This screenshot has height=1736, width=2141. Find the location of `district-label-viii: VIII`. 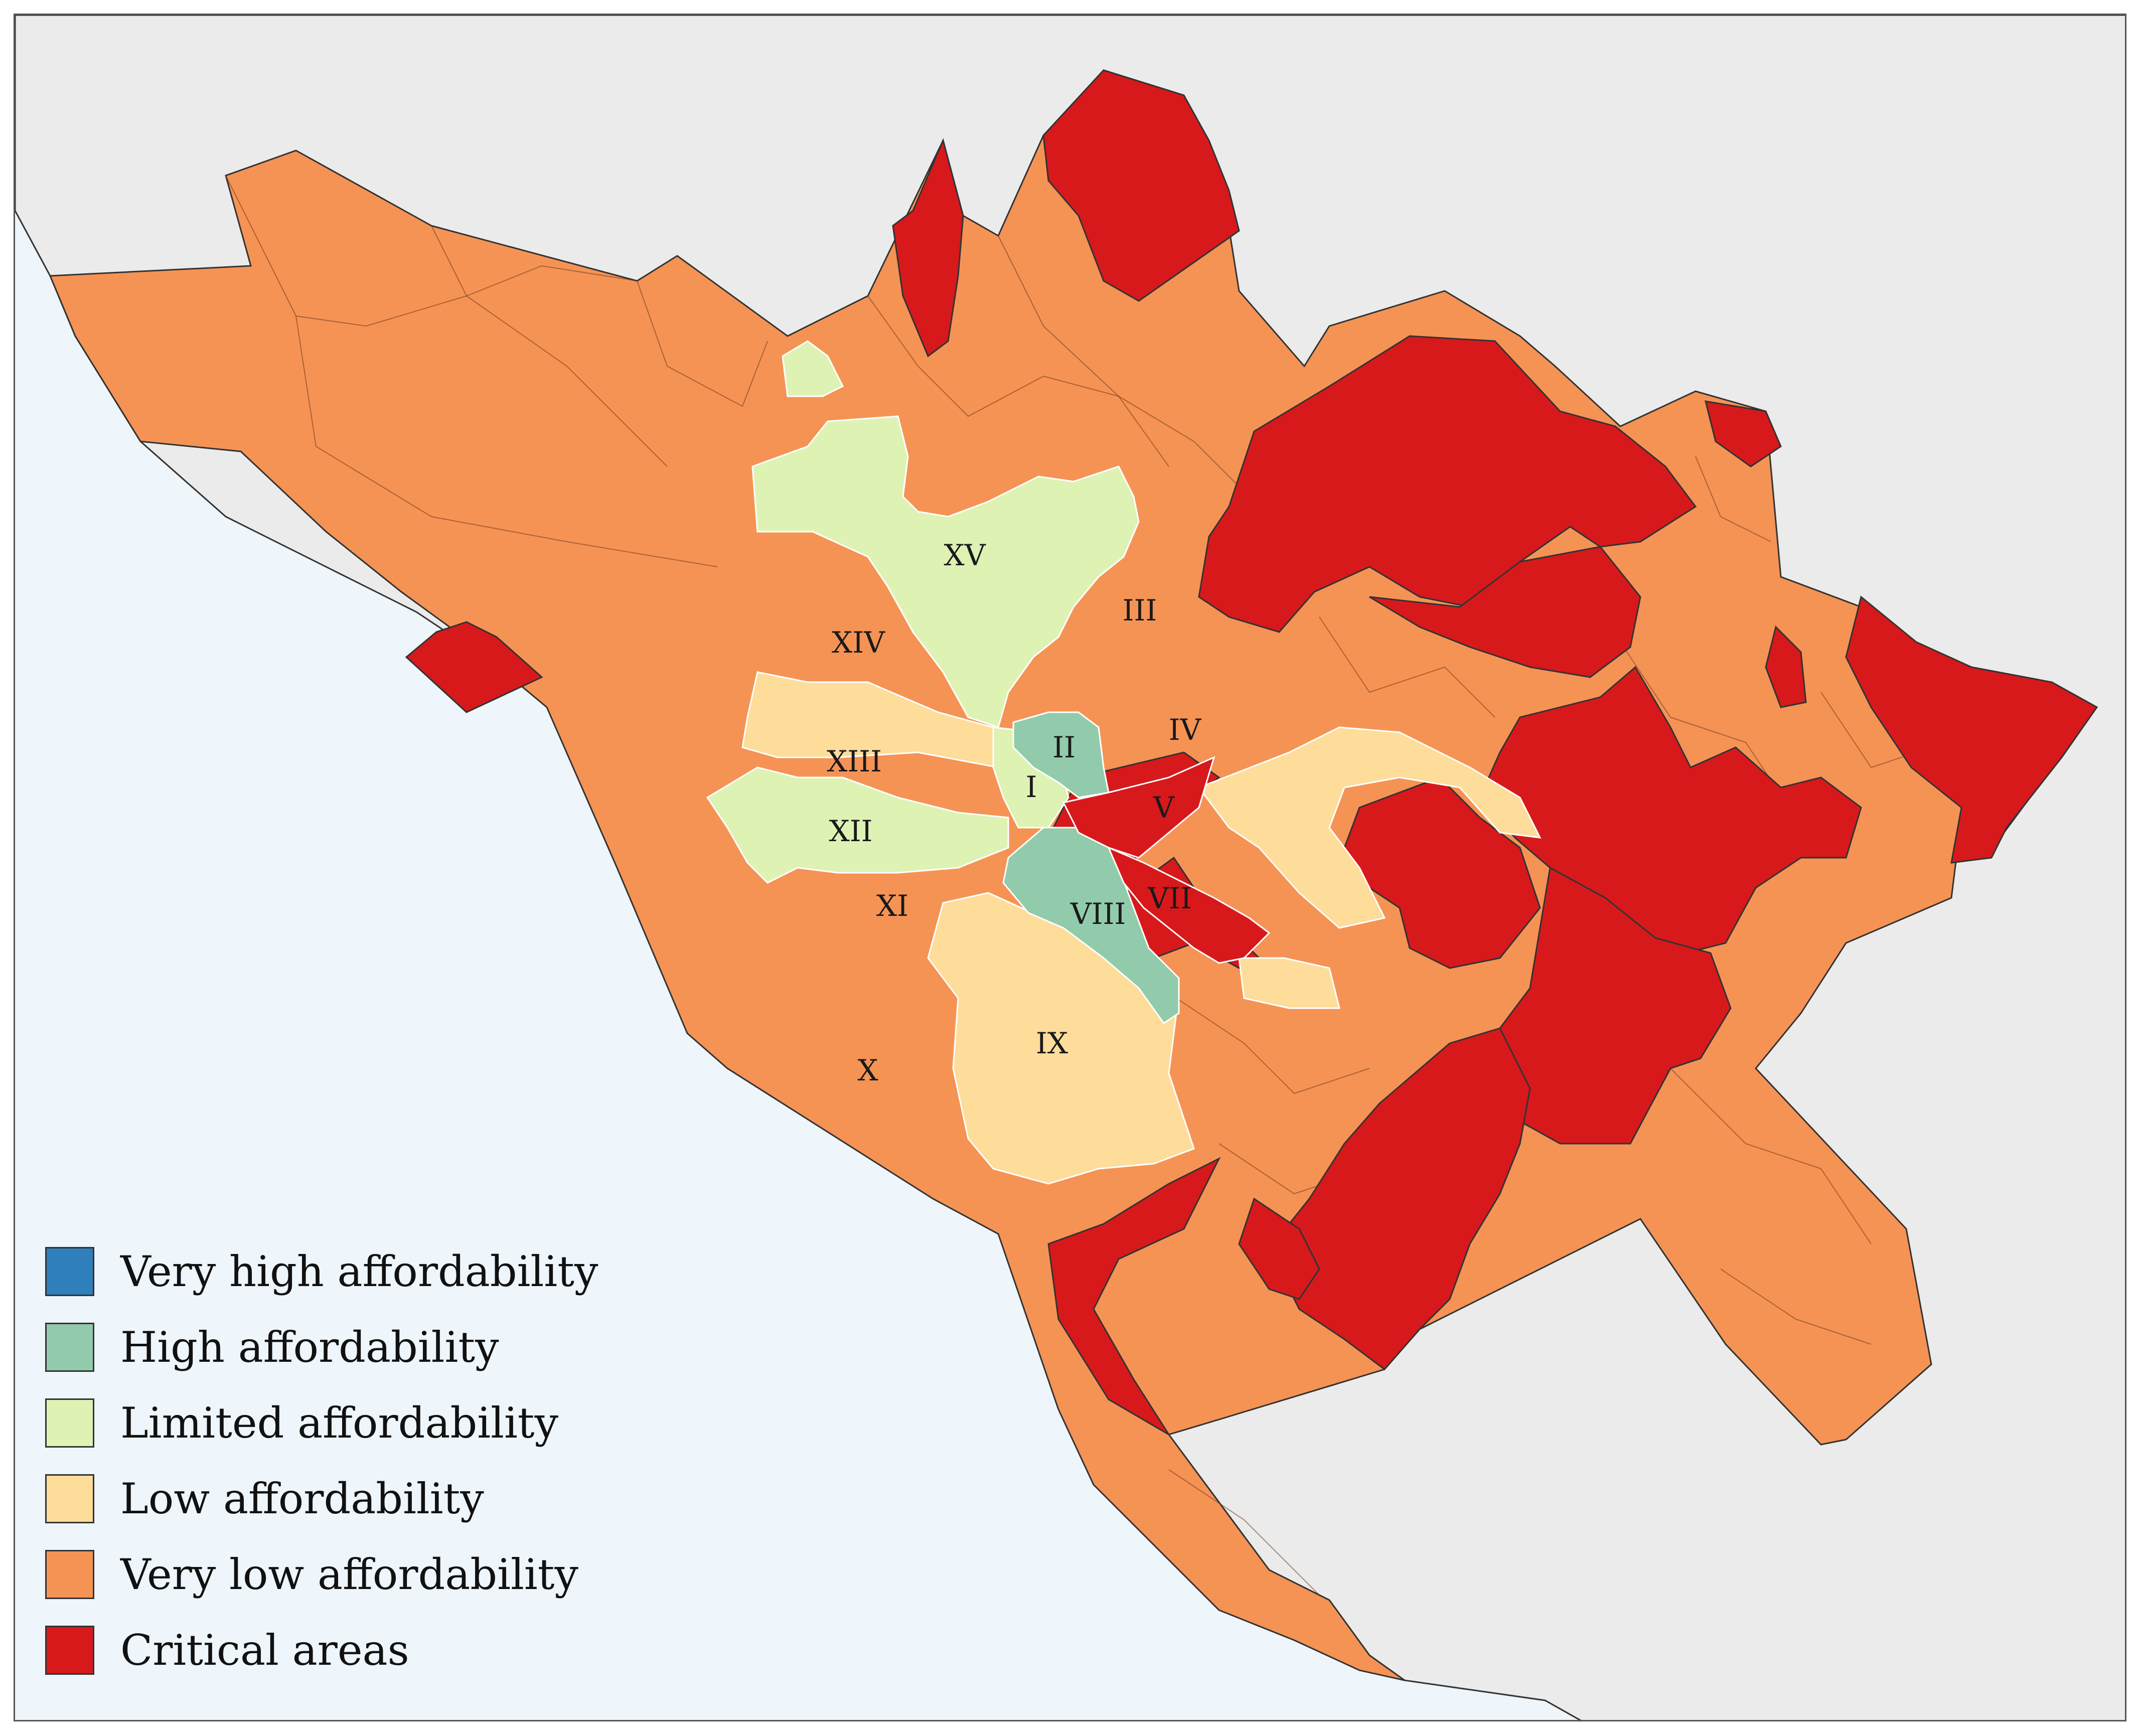

district-label-viii: VIII is located at coordinates (1098, 914).